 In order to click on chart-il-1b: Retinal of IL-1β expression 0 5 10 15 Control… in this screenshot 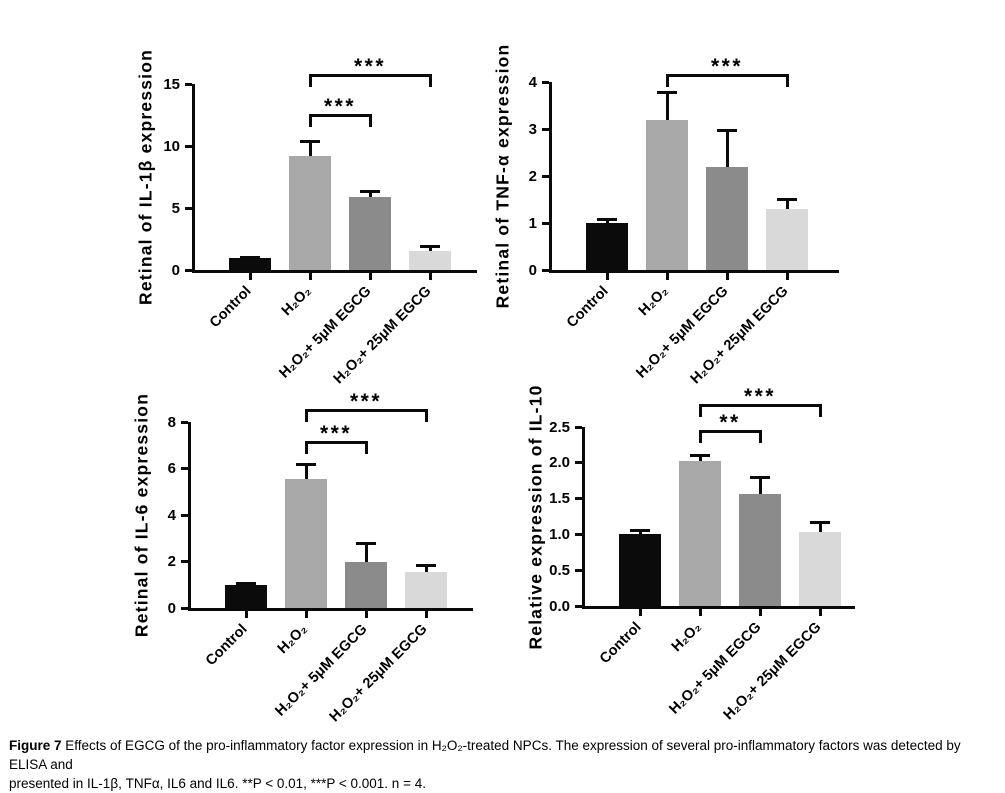, I will do `click(306, 218)`.